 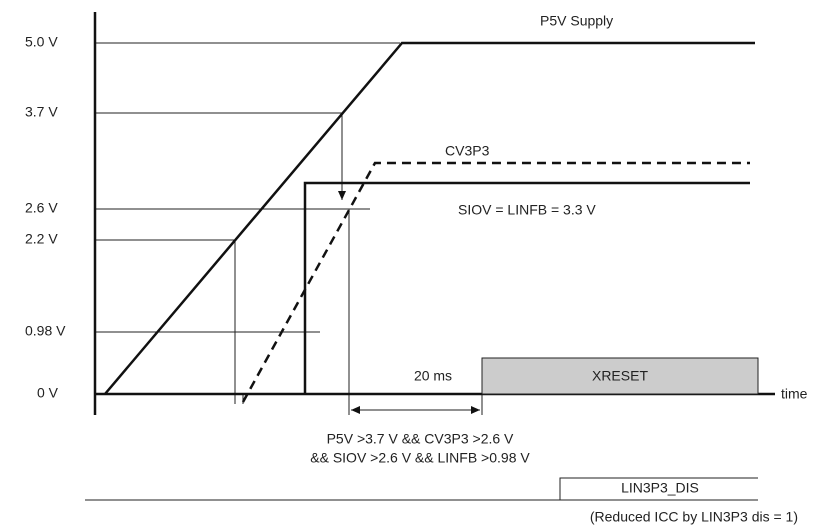 I want to click on level-label: 2.2 V, so click(x=41, y=239).